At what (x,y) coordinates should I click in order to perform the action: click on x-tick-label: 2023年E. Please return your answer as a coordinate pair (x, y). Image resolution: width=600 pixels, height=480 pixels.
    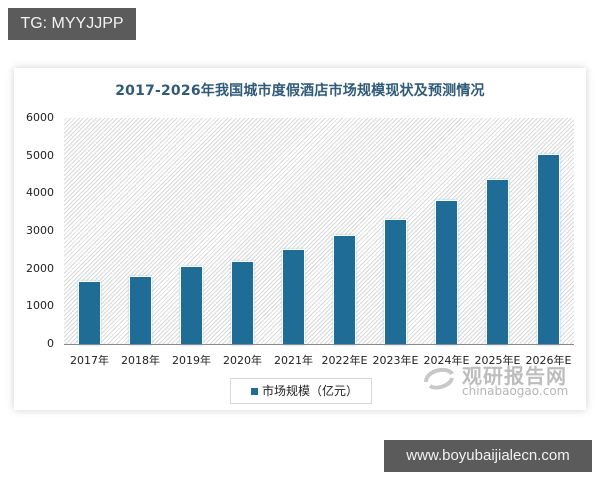
    Looking at the image, I should click on (395, 360).